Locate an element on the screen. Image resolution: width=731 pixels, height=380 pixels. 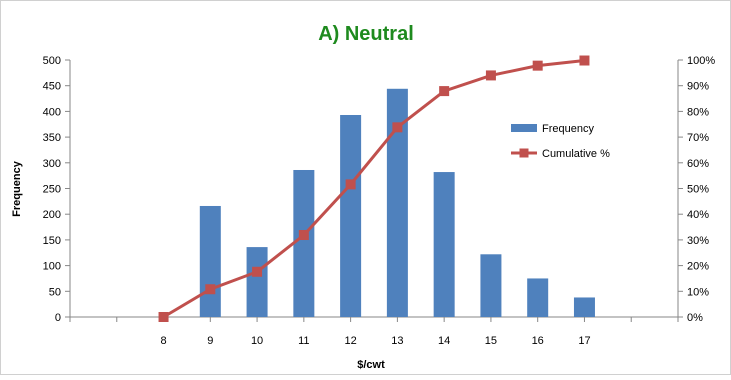
y-axis-left-tick-label: 500 is located at coordinates (52, 61).